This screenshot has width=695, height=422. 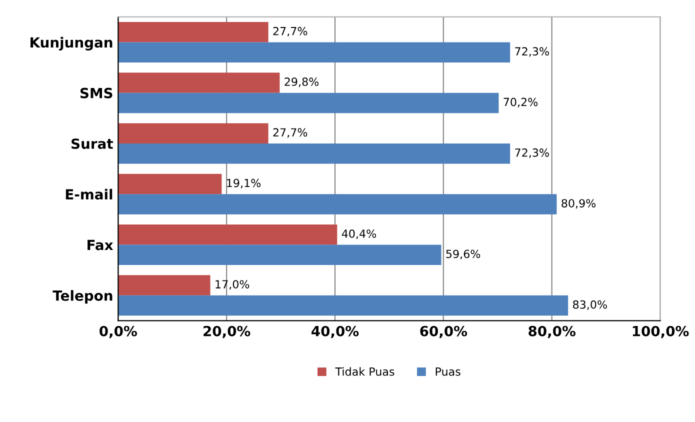 What do you see at coordinates (118, 332) in the screenshot?
I see `x-tick-label: 0,0%` at bounding box center [118, 332].